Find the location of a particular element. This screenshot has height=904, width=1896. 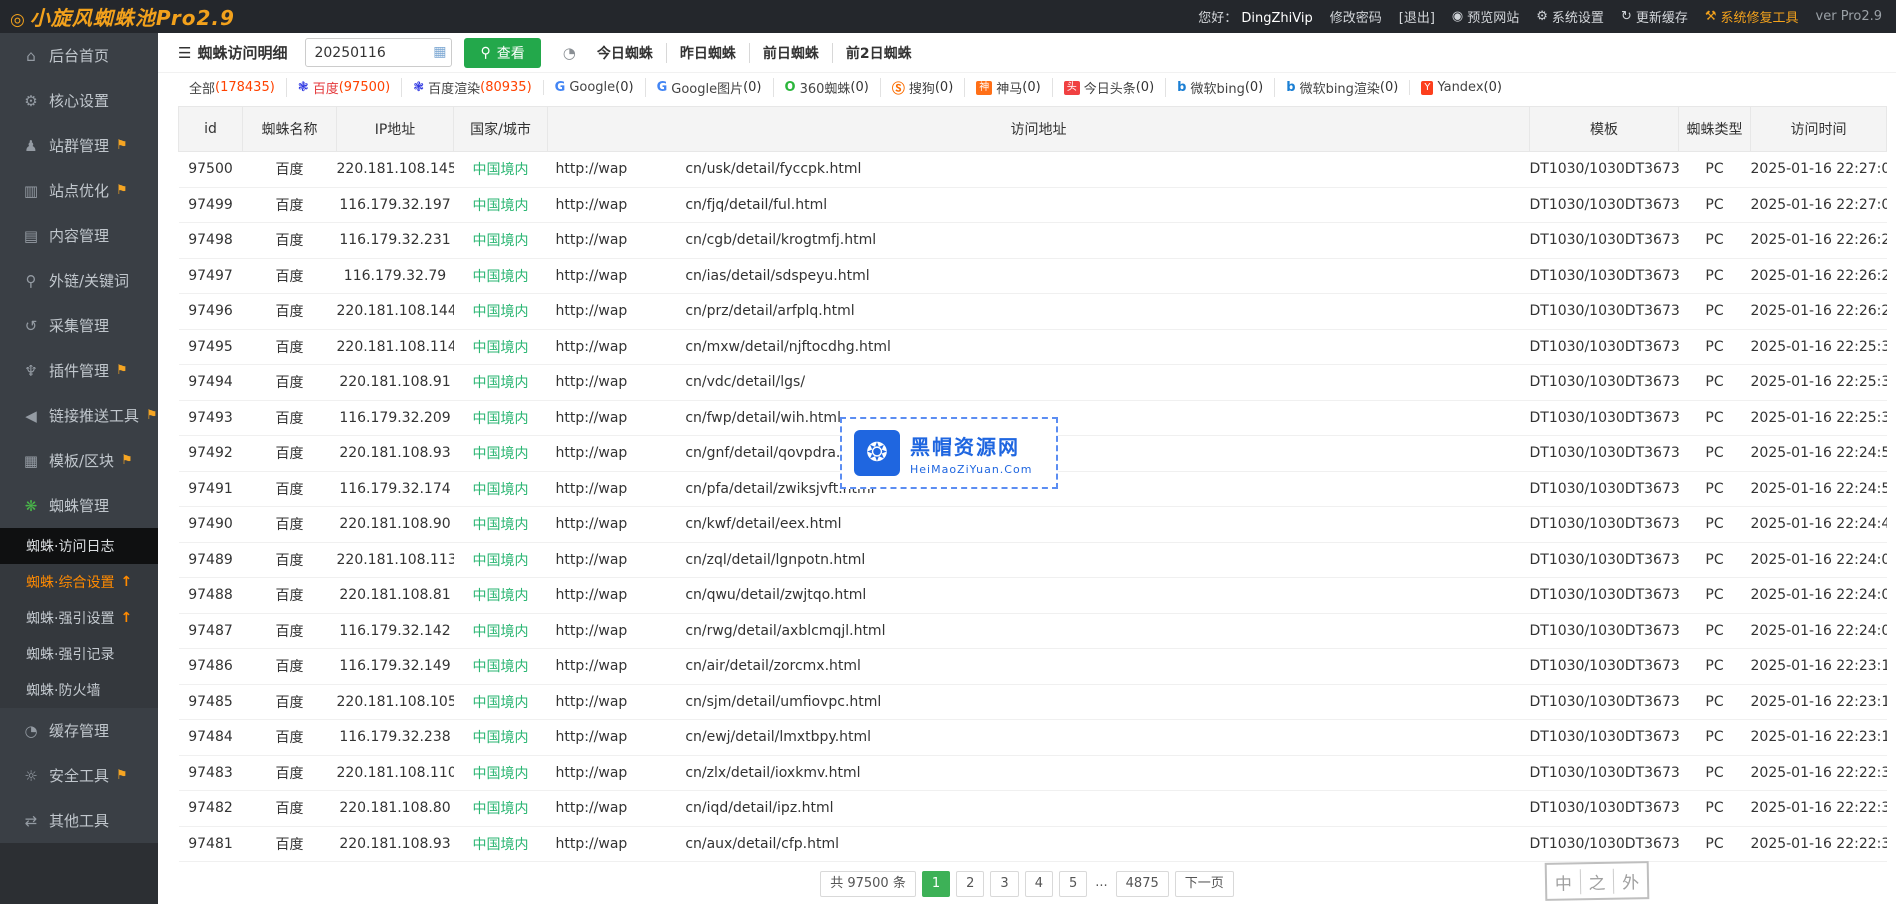

cell-visit-time: 2025-01-16 22:24:03 is located at coordinates (1818, 559).